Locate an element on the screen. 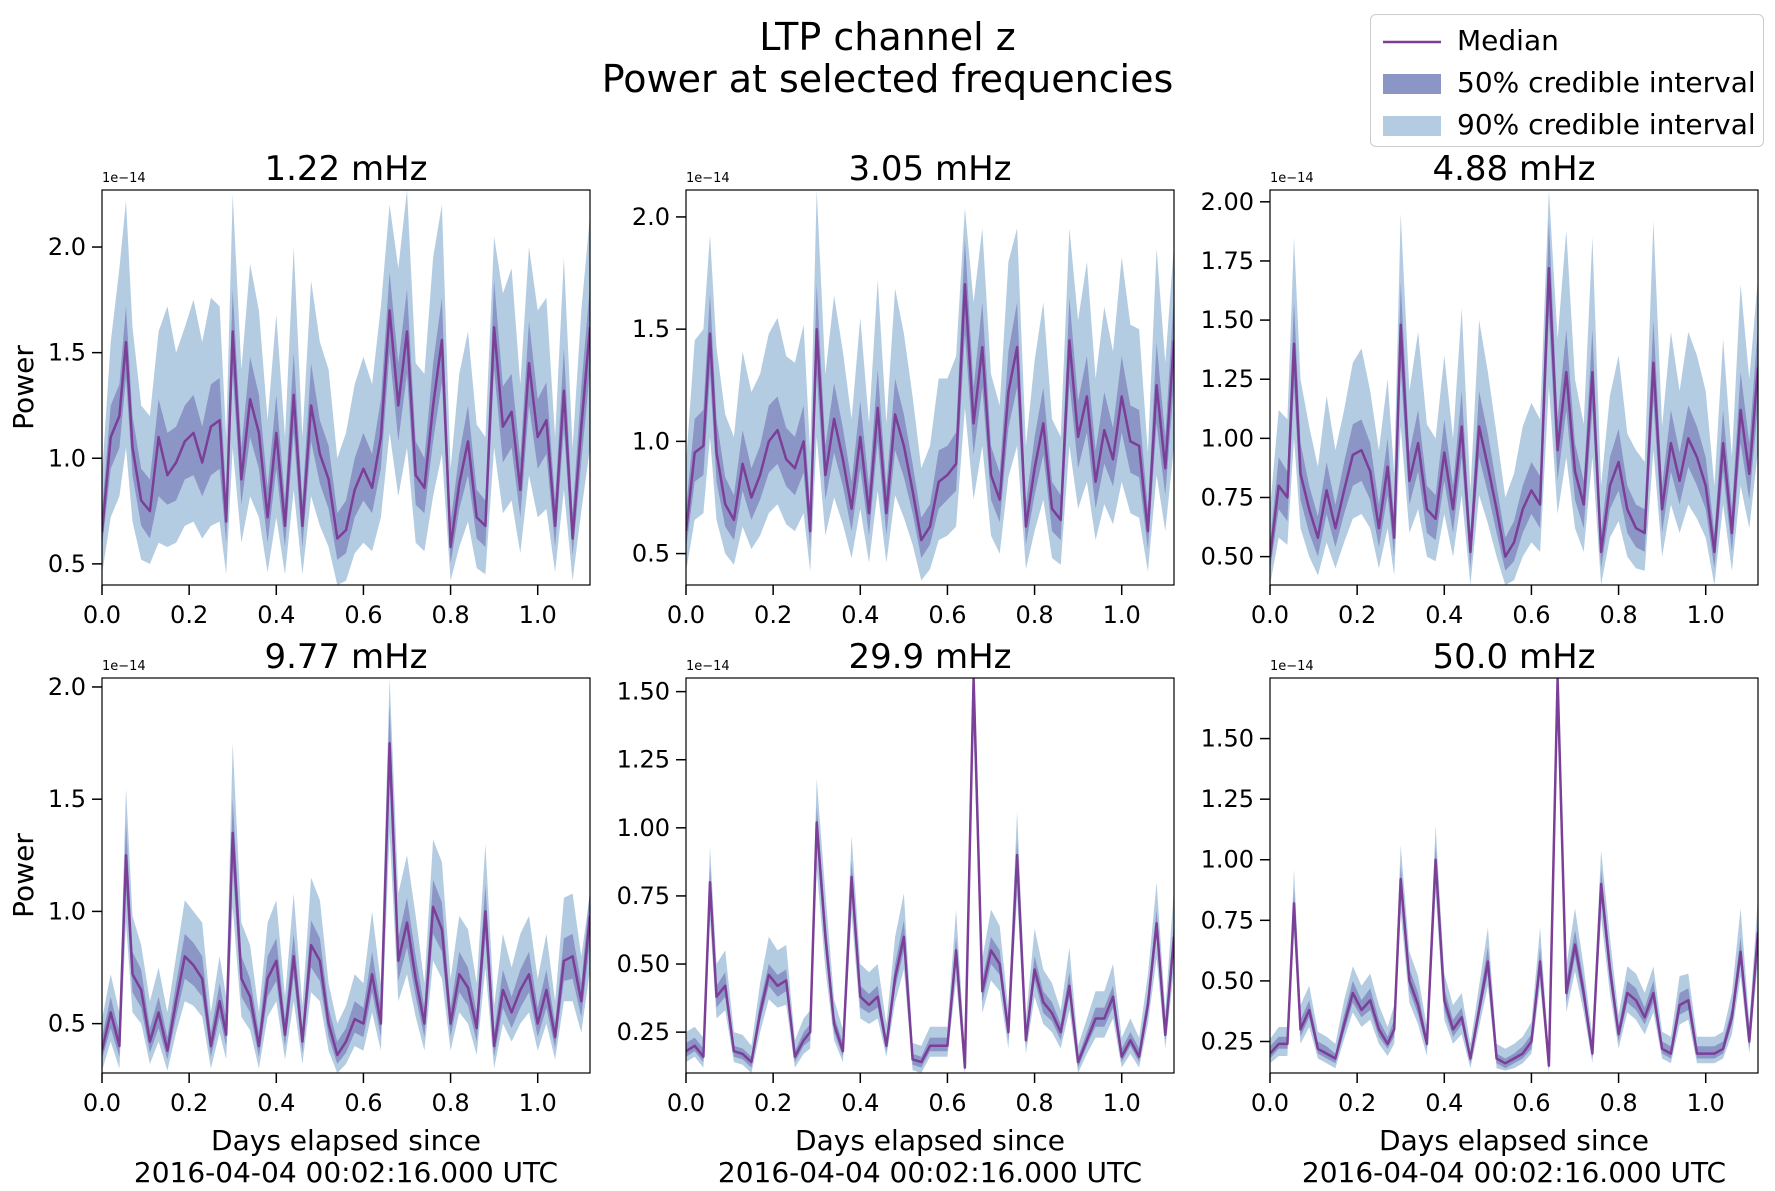 The width and height of the screenshot is (1775, 1191). legend-item-ci90: 90% credible interval is located at coordinates (1567, 125).